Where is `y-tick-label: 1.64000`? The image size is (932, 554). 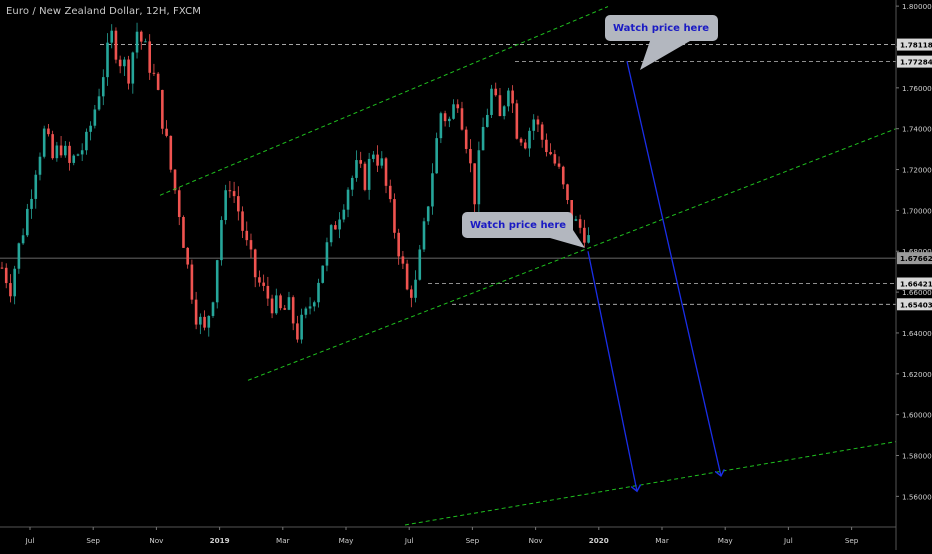
y-tick-label: 1.64000 is located at coordinates (917, 333).